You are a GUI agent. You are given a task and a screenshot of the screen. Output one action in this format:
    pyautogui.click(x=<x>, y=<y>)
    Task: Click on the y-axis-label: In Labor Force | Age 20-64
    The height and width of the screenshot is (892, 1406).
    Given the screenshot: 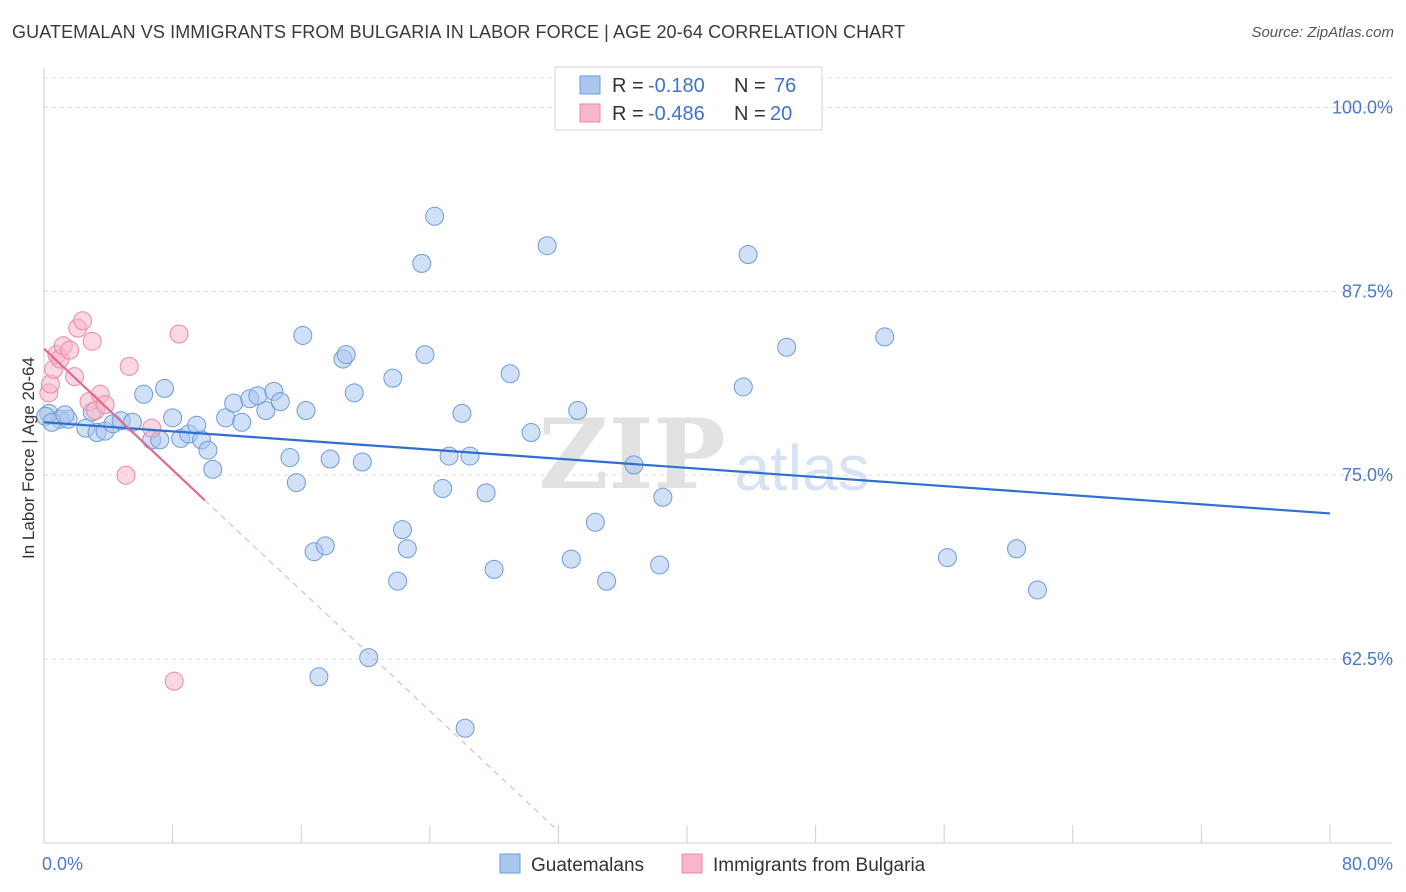 What is the action you would take?
    pyautogui.click(x=28, y=458)
    